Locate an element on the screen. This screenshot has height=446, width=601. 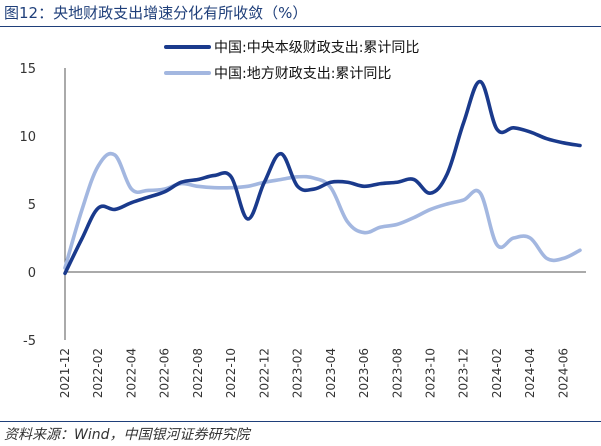
x-tick-label: 2023-08 is located at coordinates (397, 373).